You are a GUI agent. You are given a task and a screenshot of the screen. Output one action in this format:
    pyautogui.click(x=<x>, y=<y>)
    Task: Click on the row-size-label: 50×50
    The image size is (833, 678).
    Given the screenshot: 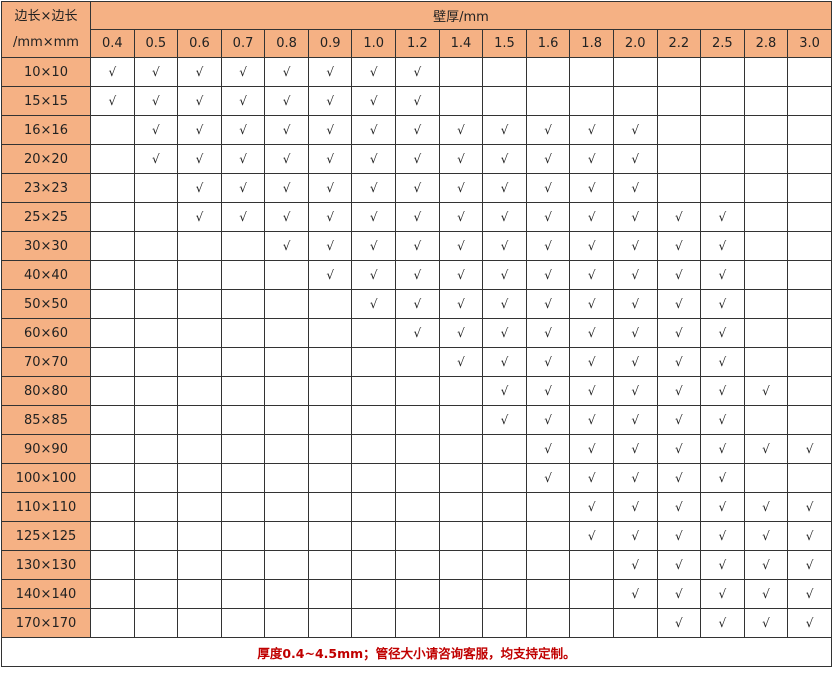 What is the action you would take?
    pyautogui.click(x=46, y=304)
    